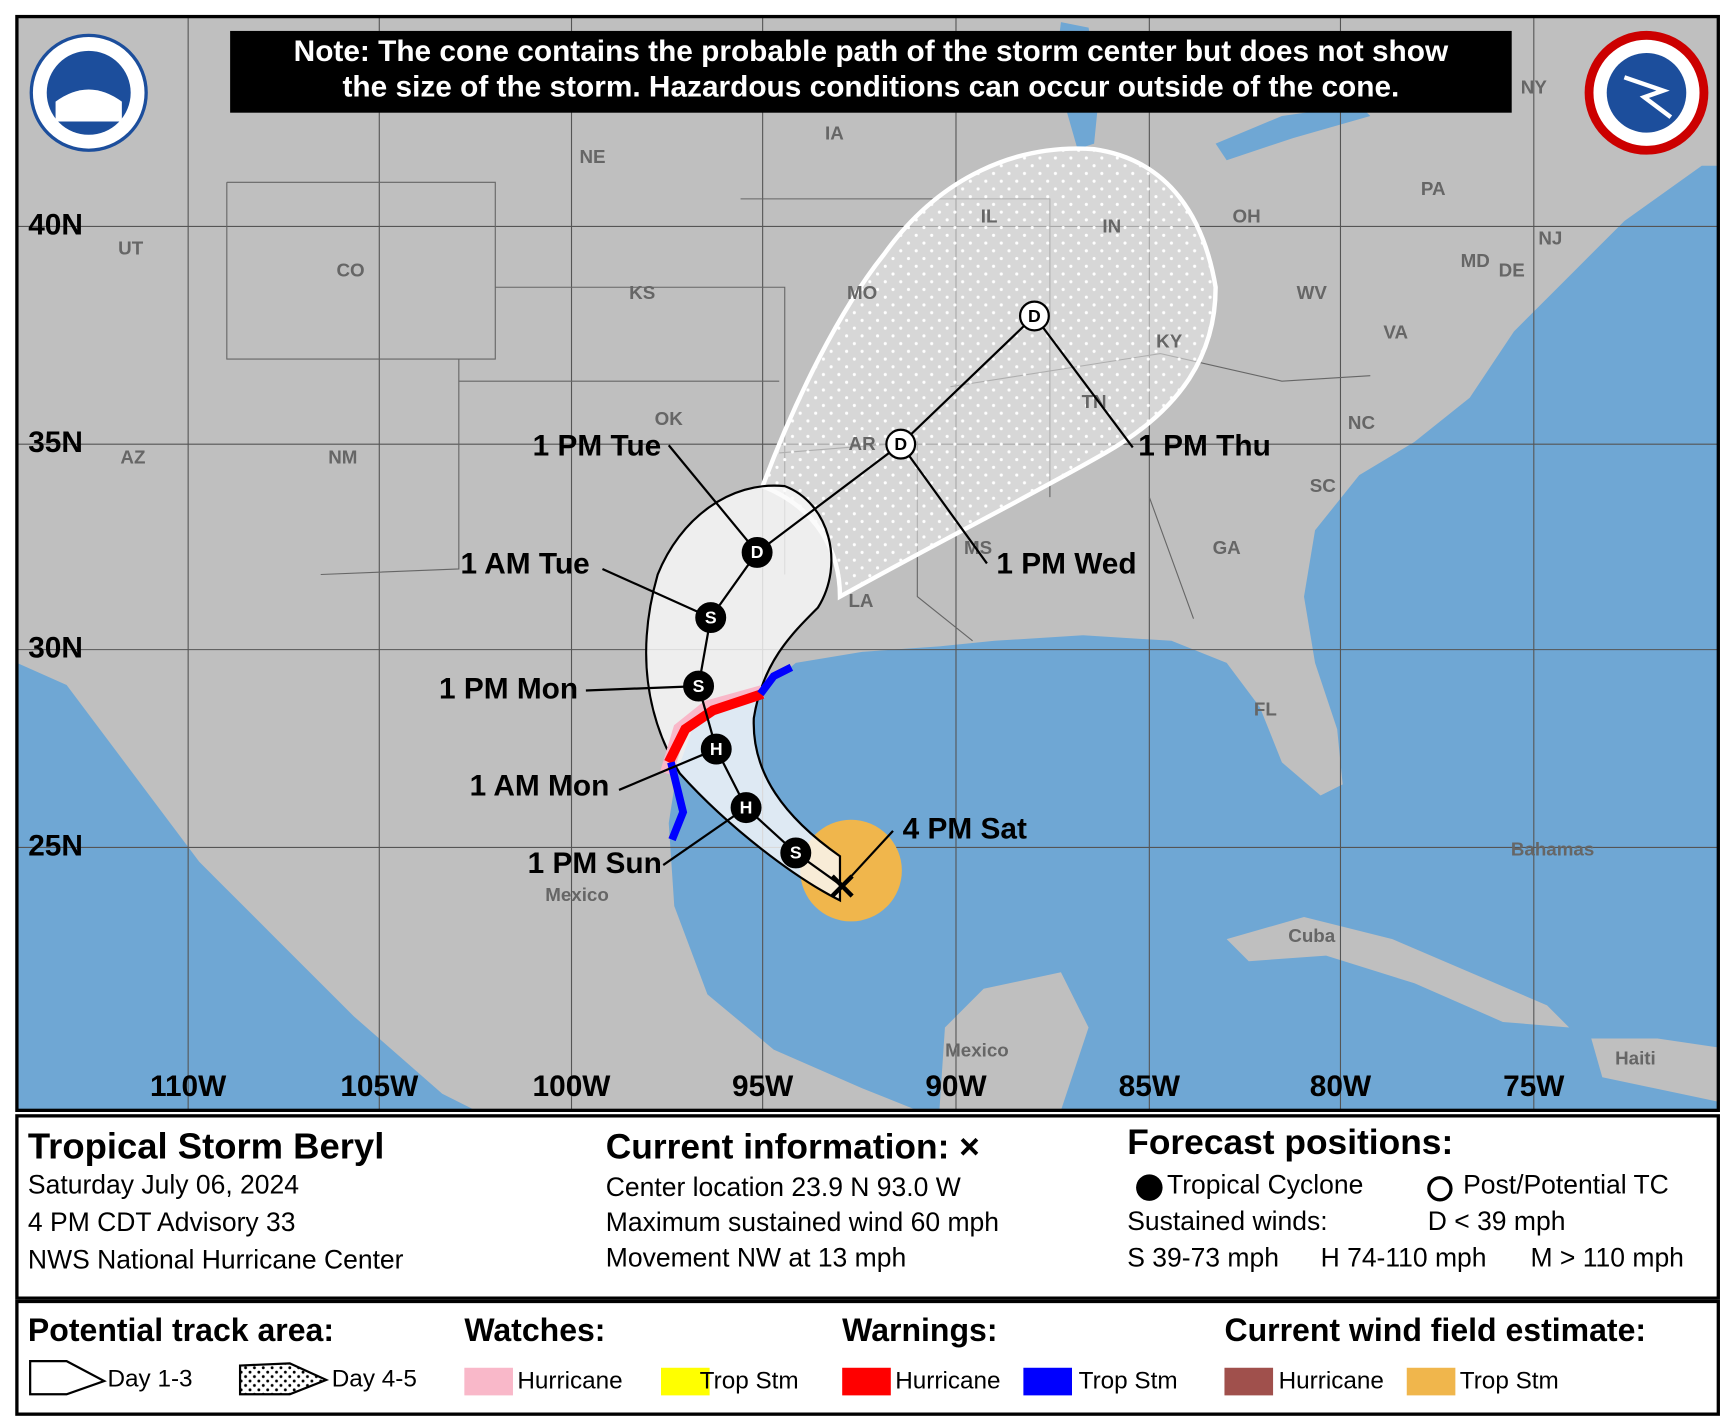 The height and width of the screenshot is (1423, 1733). Describe the element at coordinates (534, 1330) in the screenshot. I see `info-text: Watches:` at that location.